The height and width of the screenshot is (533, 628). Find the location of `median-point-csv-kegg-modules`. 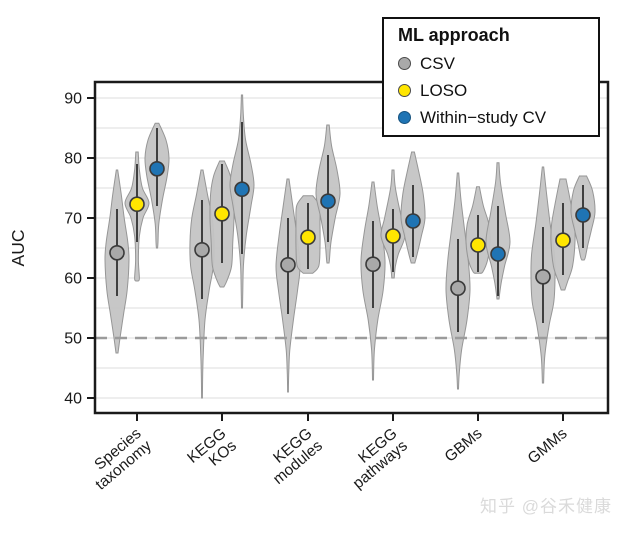

median-point-csv-kegg-modules is located at coordinates (288, 264).